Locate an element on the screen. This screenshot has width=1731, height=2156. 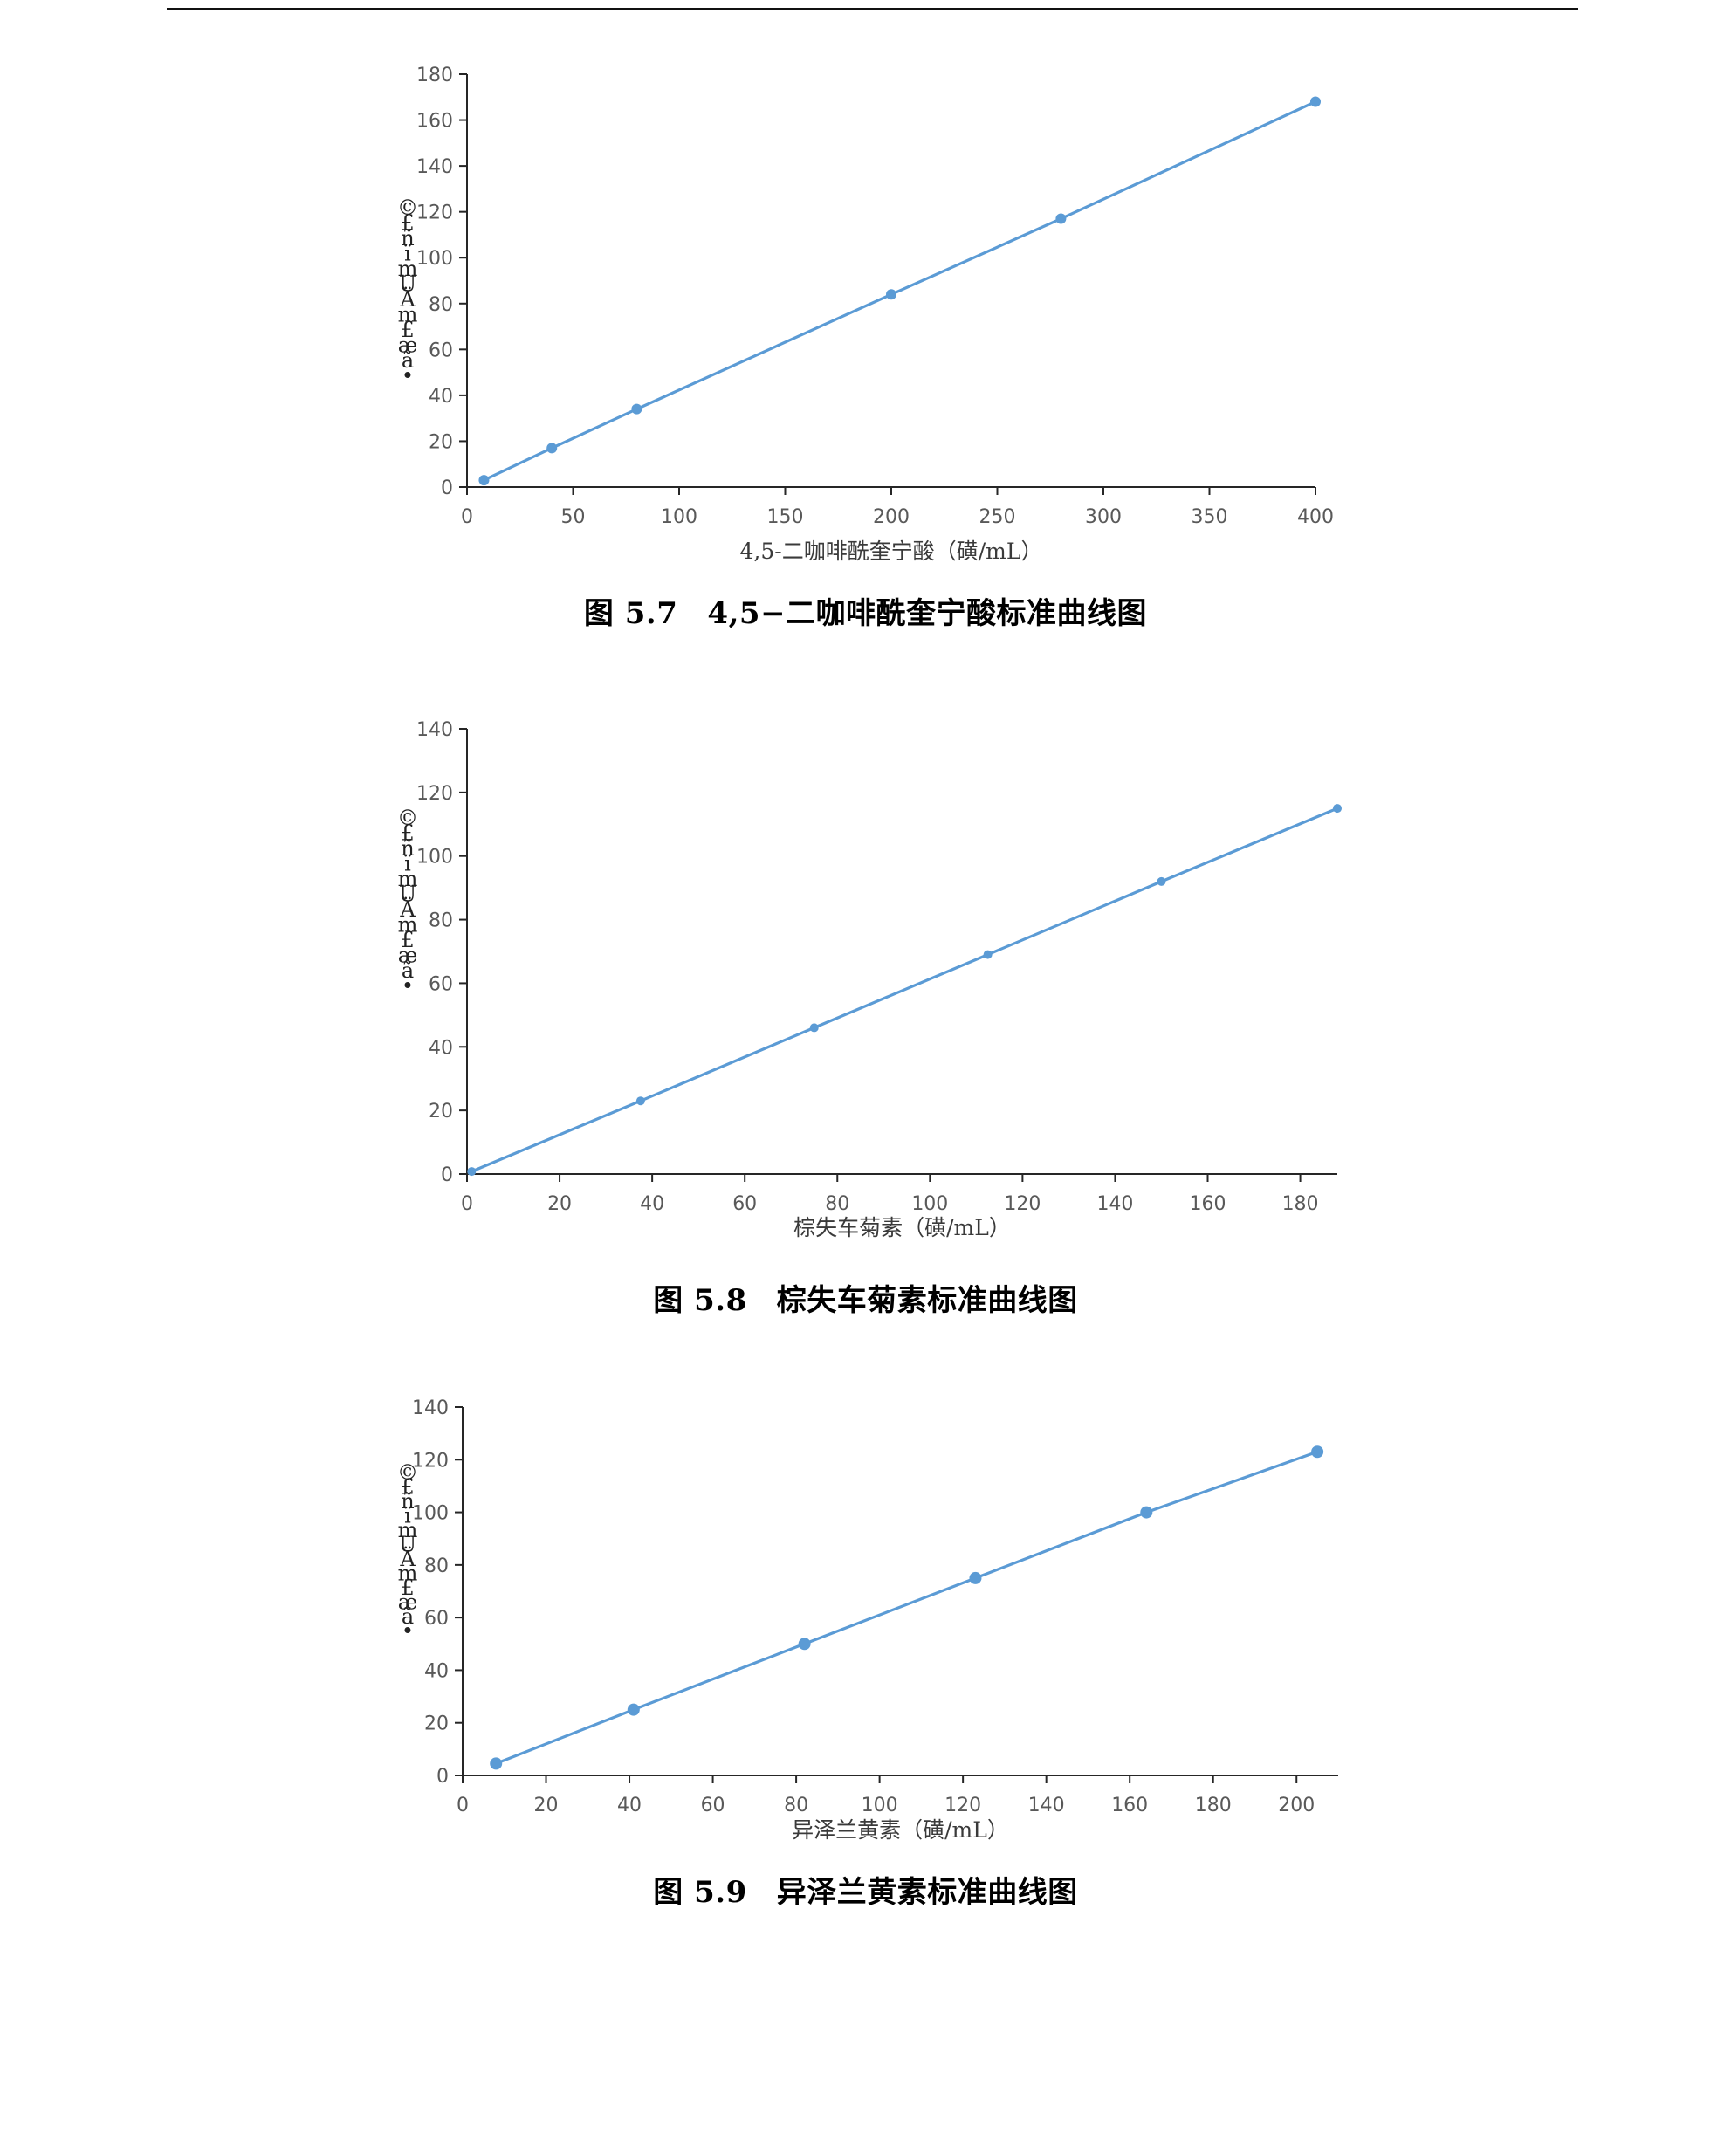
y-tick-label: 180 is located at coordinates (435, 75).